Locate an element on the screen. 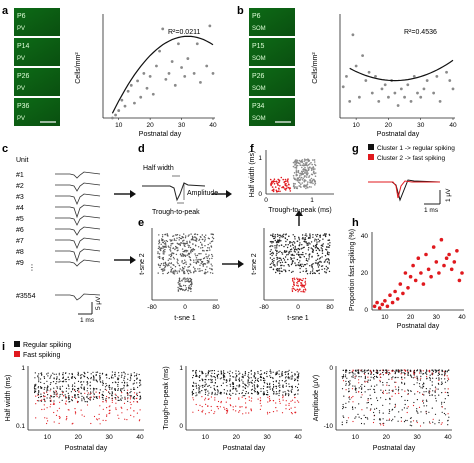 The height and width of the screenshot is (463, 474). panel-e2: t-sne 2 t-sne 1 -80 0 80 is located at coordinates (292, 266).